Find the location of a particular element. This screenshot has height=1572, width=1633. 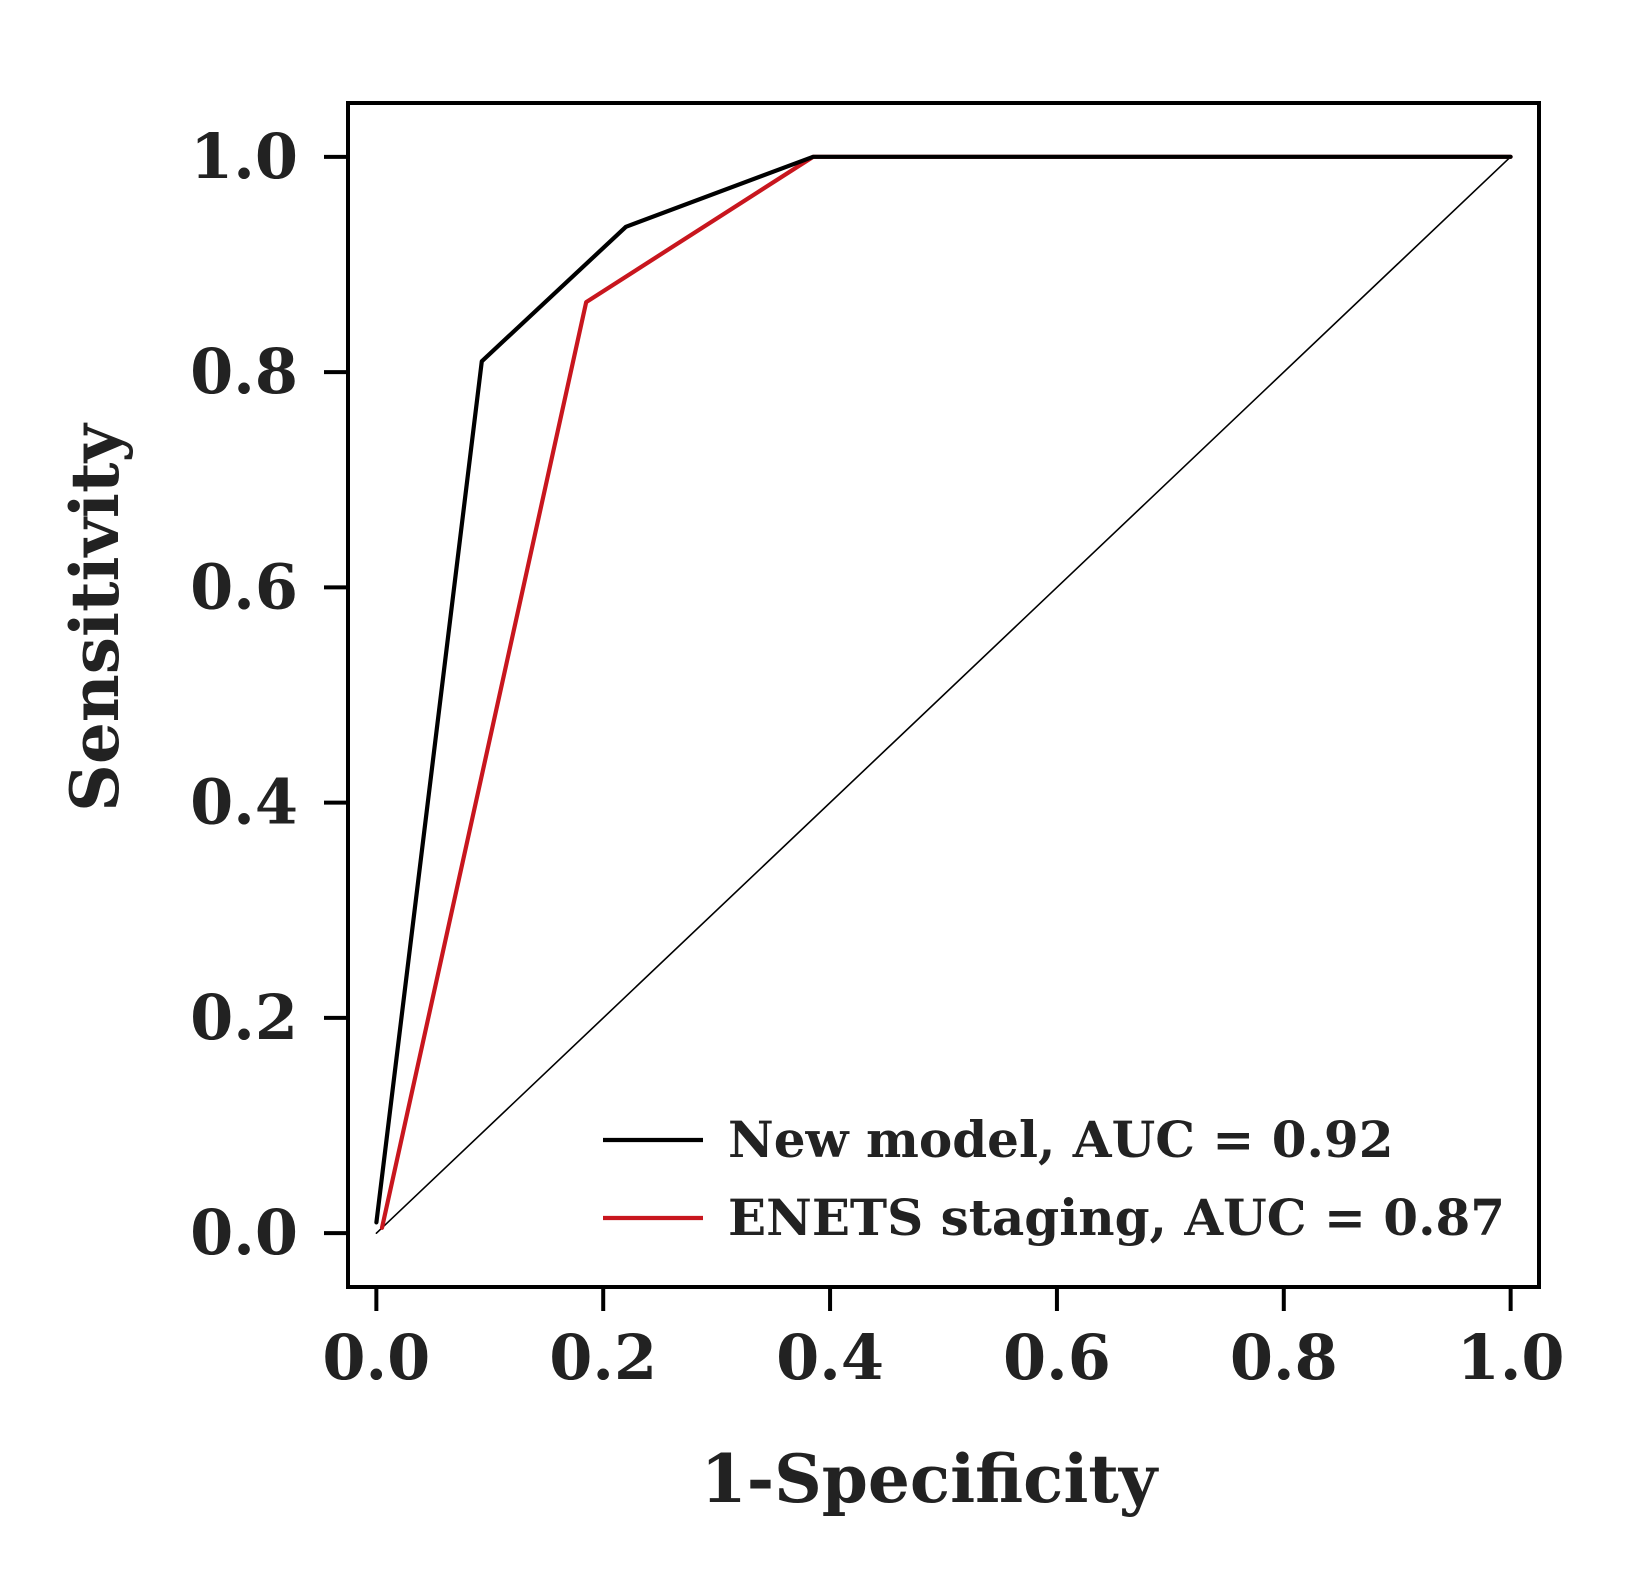

y-tick-label: 0.4 is located at coordinates (244, 802).